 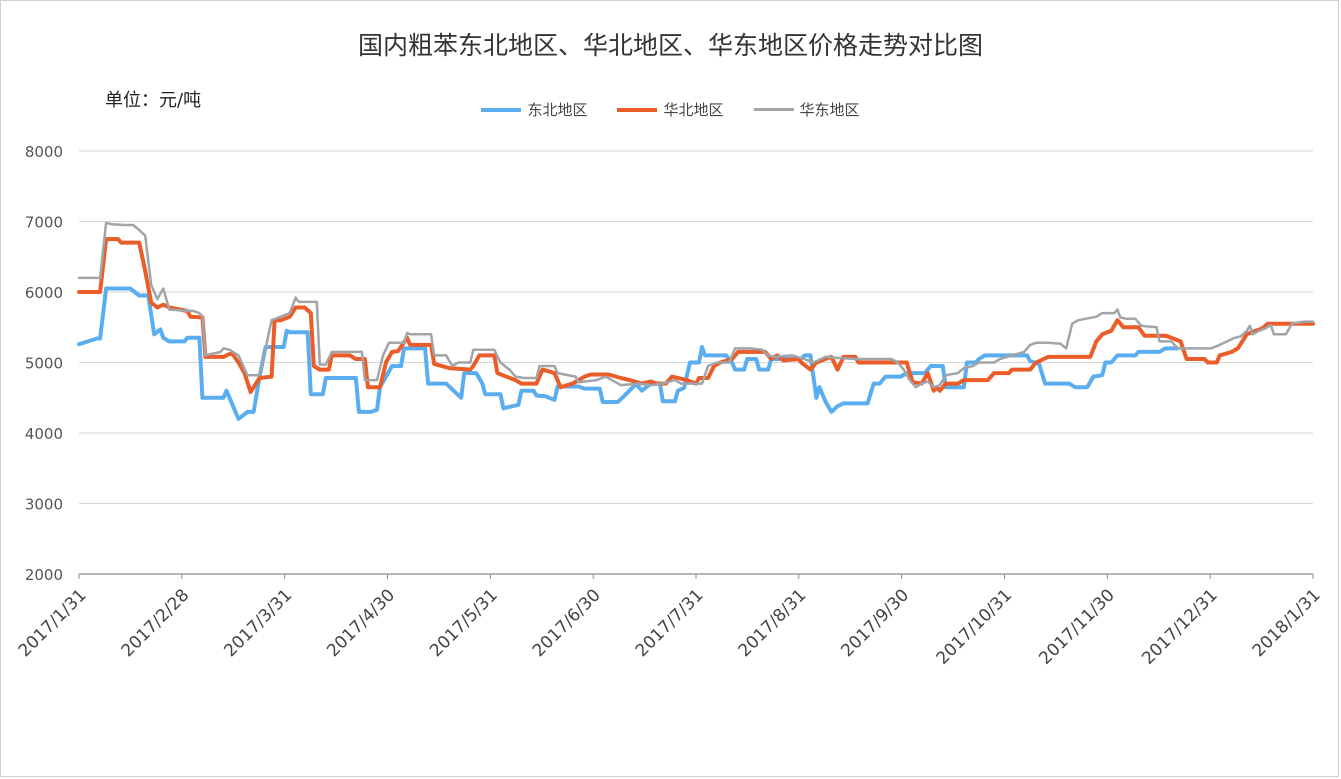 I want to click on y-tick-label: 8000, so click(x=44, y=152).